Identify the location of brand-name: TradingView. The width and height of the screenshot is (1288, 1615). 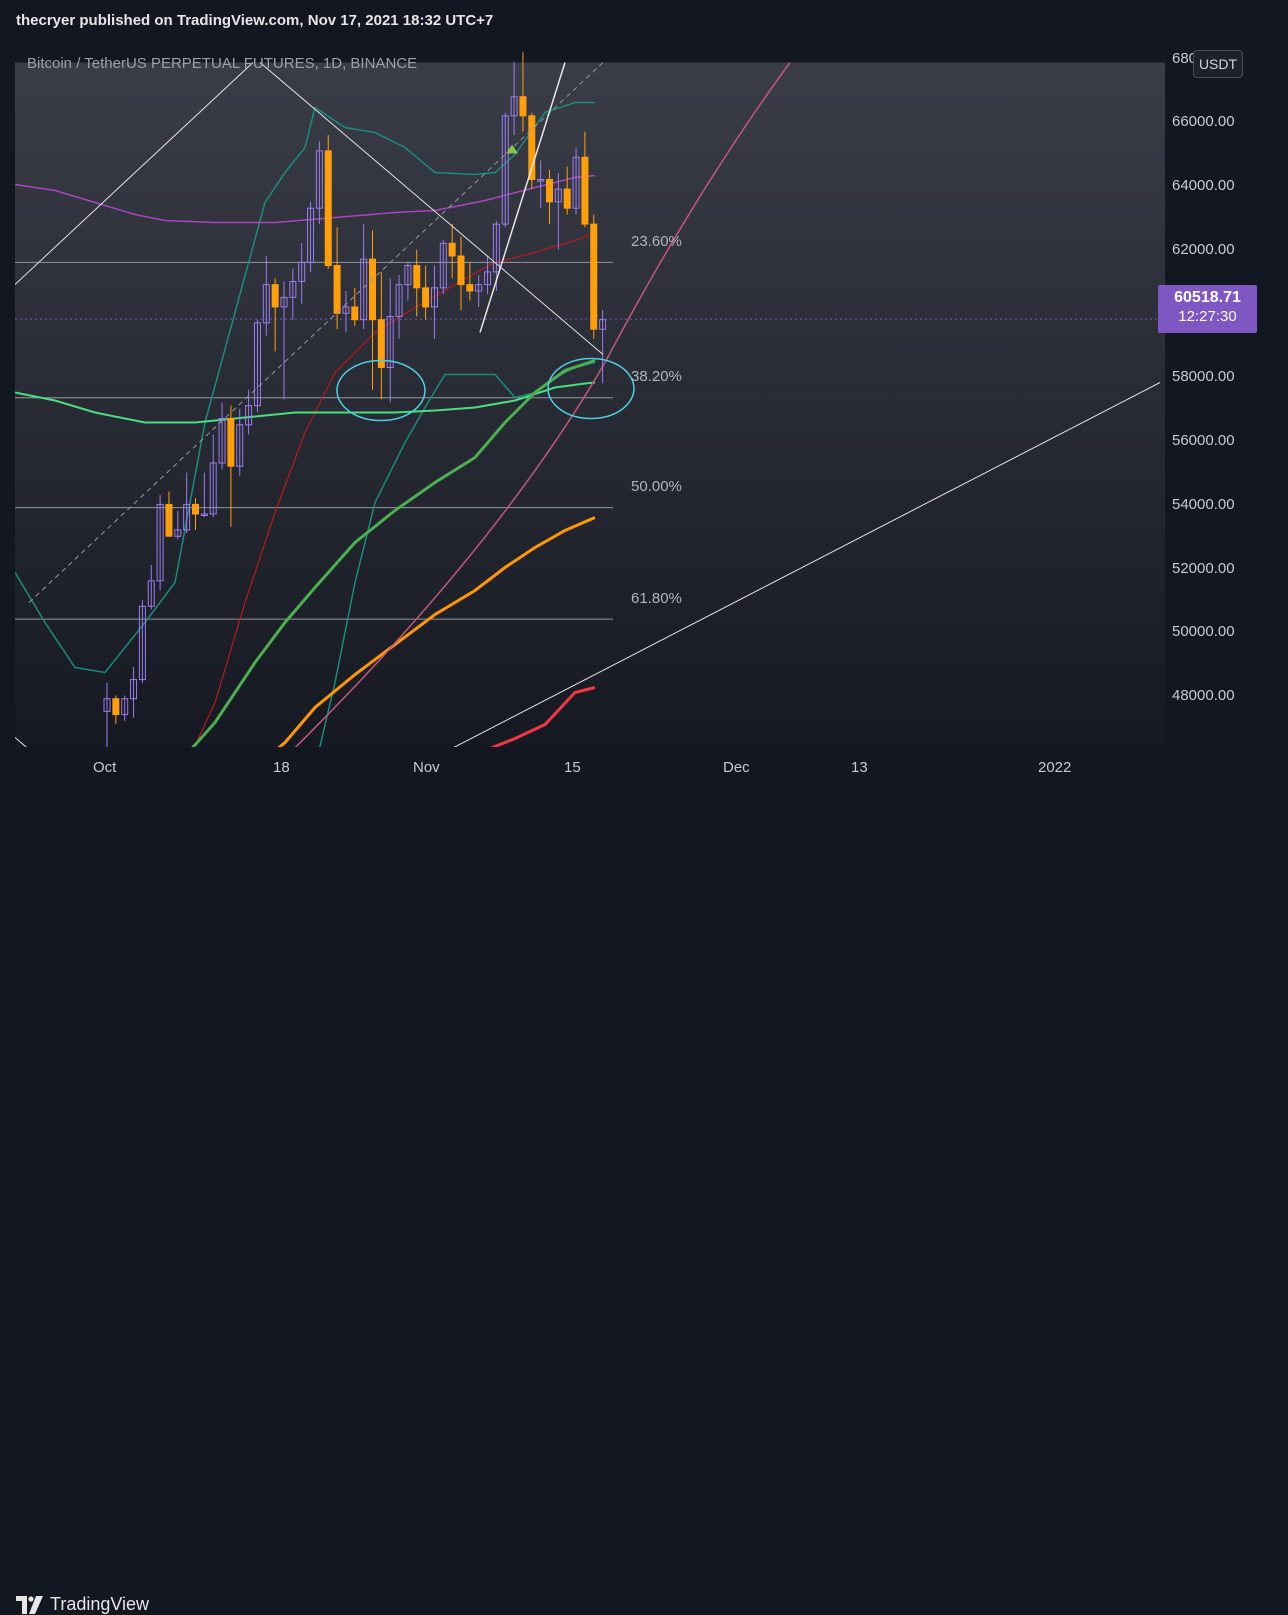
(100, 1604).